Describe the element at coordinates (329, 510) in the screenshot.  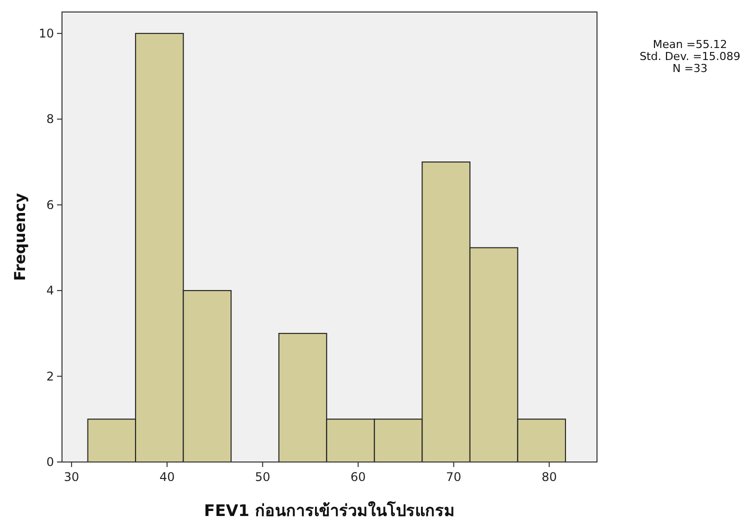
I see `x-axis-title: FEV1 ก่อนการเข้าร่วมในโปรแกรม` at that location.